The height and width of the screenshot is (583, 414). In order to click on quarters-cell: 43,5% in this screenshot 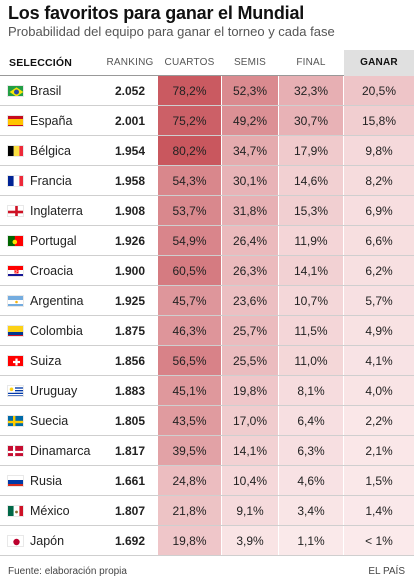, I will do `click(189, 420)`.